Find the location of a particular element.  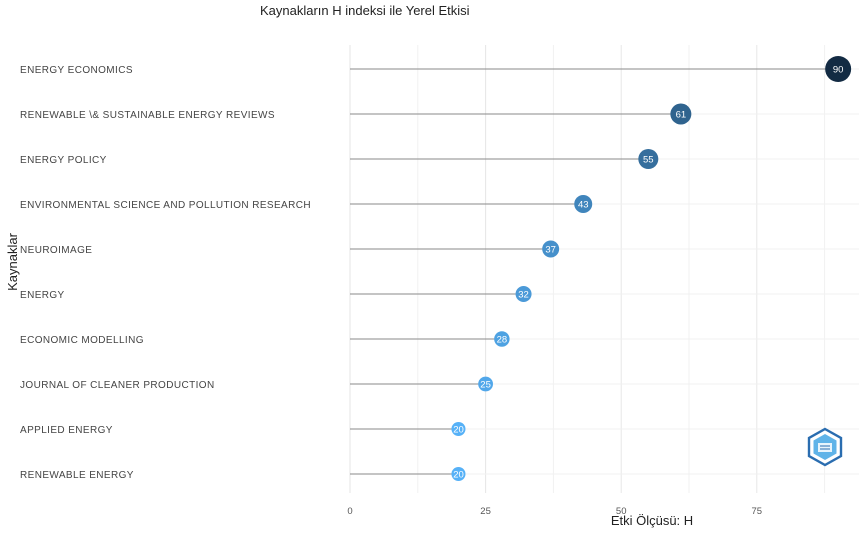

value-label: 55 is located at coordinates (648, 160).